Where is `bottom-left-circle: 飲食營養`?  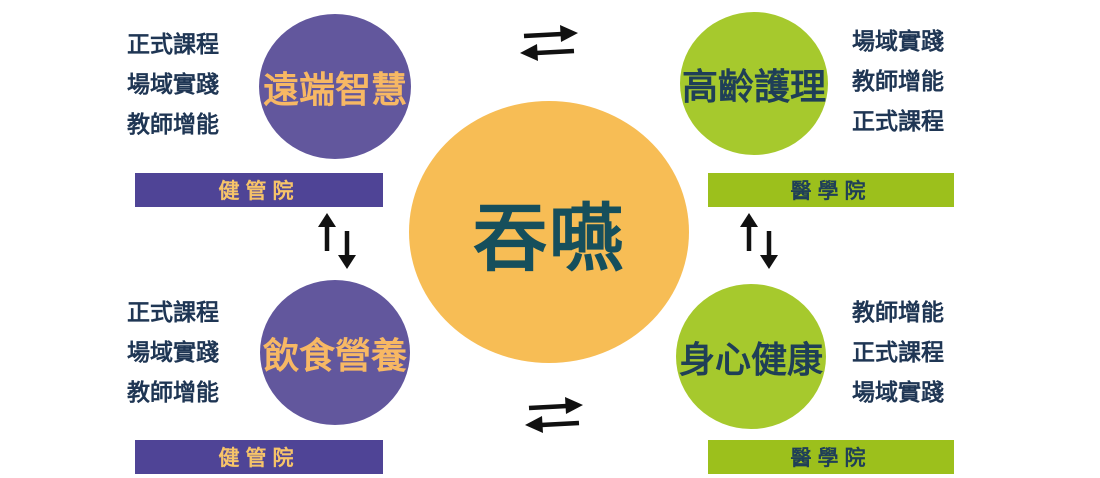
bottom-left-circle: 飲食營養 is located at coordinates (335, 352).